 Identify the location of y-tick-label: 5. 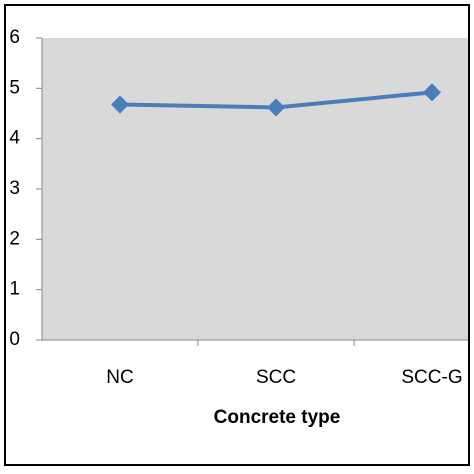
(14, 87).